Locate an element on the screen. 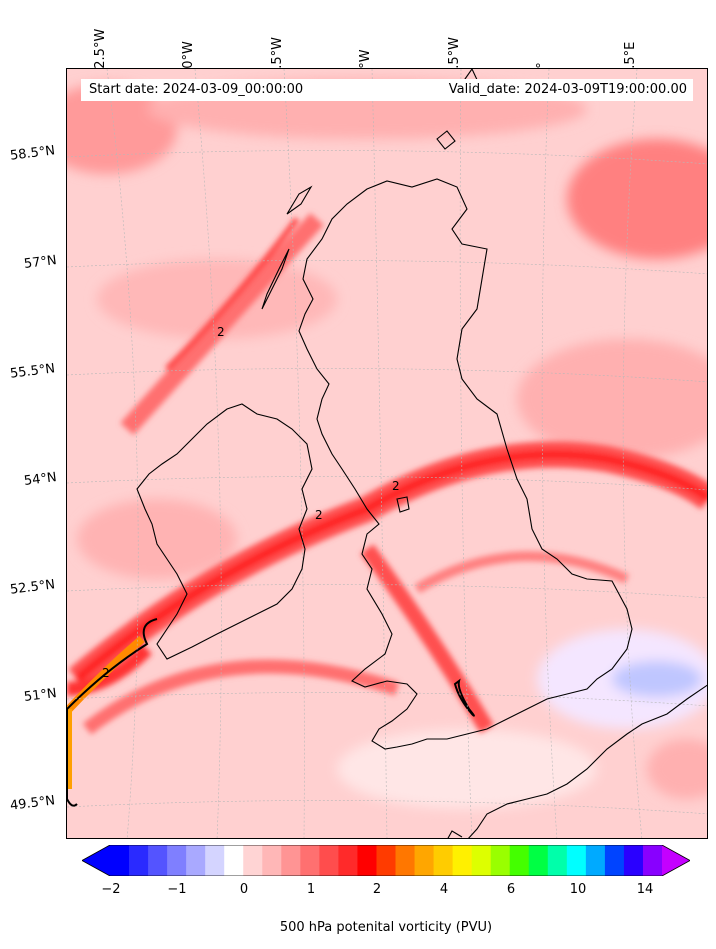 Image resolution: width=716 pixels, height=949 pixels. contour-2pvu is located at coordinates (112, 712).